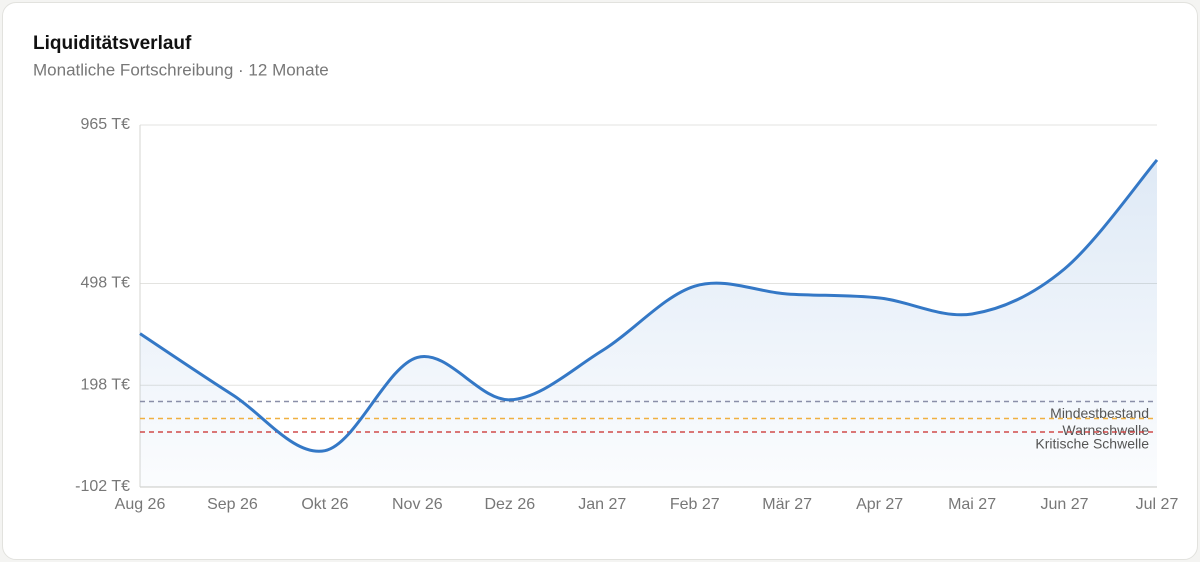  Describe the element at coordinates (972, 504) in the screenshot. I see `x-tick-label: Mai 27` at that location.